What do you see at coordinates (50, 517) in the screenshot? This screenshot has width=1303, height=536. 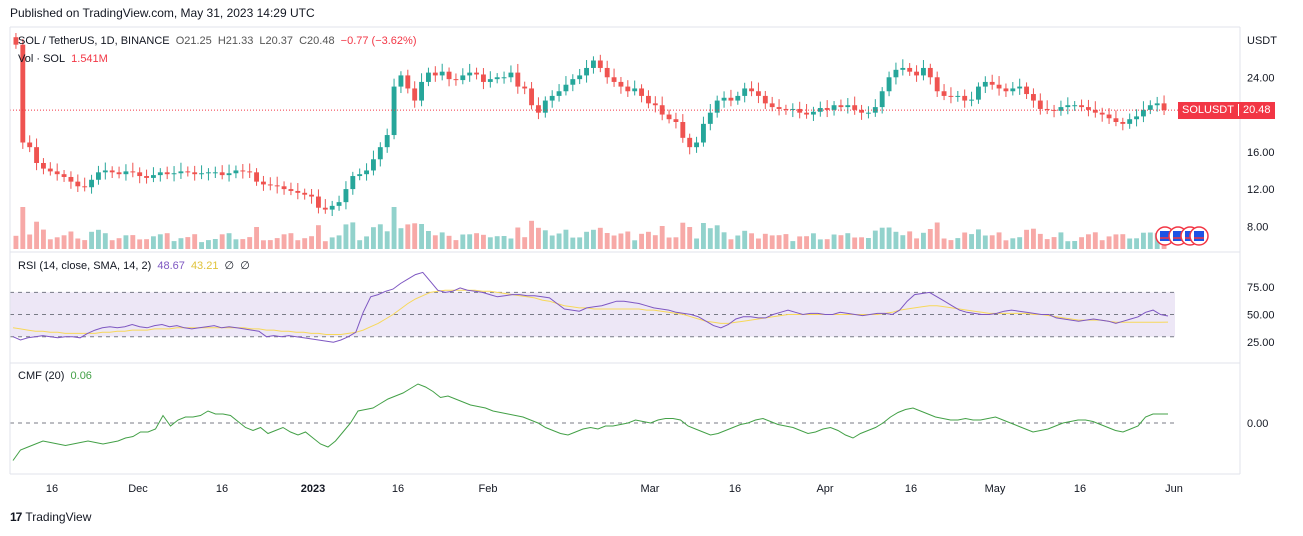 I see `tradingview-brand: 17 TradingView` at bounding box center [50, 517].